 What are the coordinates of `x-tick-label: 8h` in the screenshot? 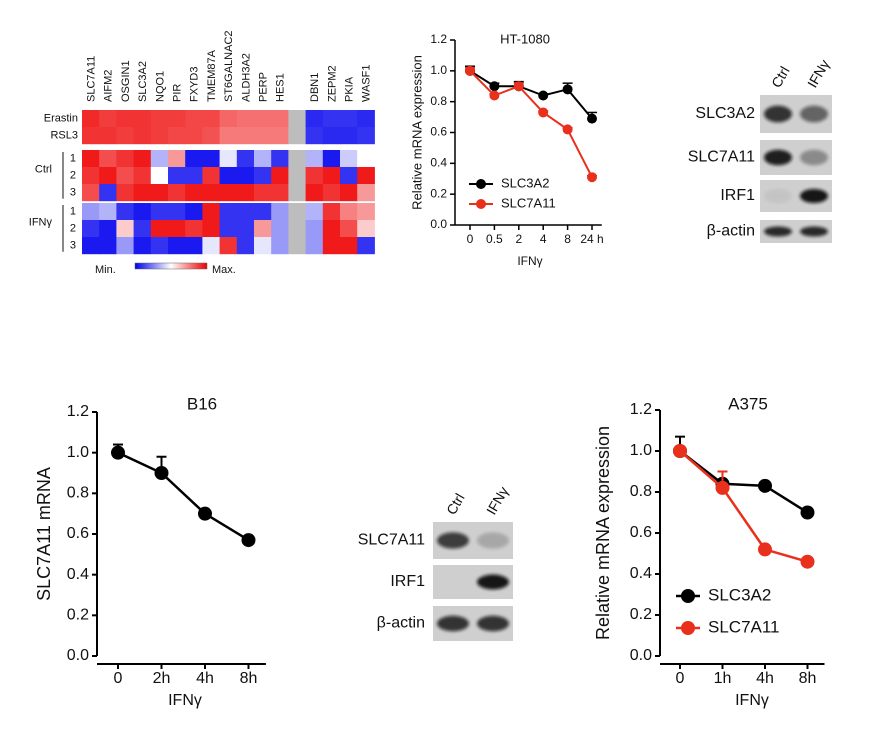 It's located at (249, 678).